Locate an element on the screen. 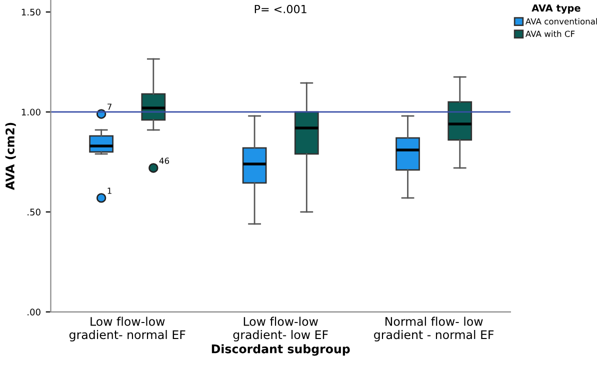 The image size is (597, 370). annotation: 46 is located at coordinates (164, 161).